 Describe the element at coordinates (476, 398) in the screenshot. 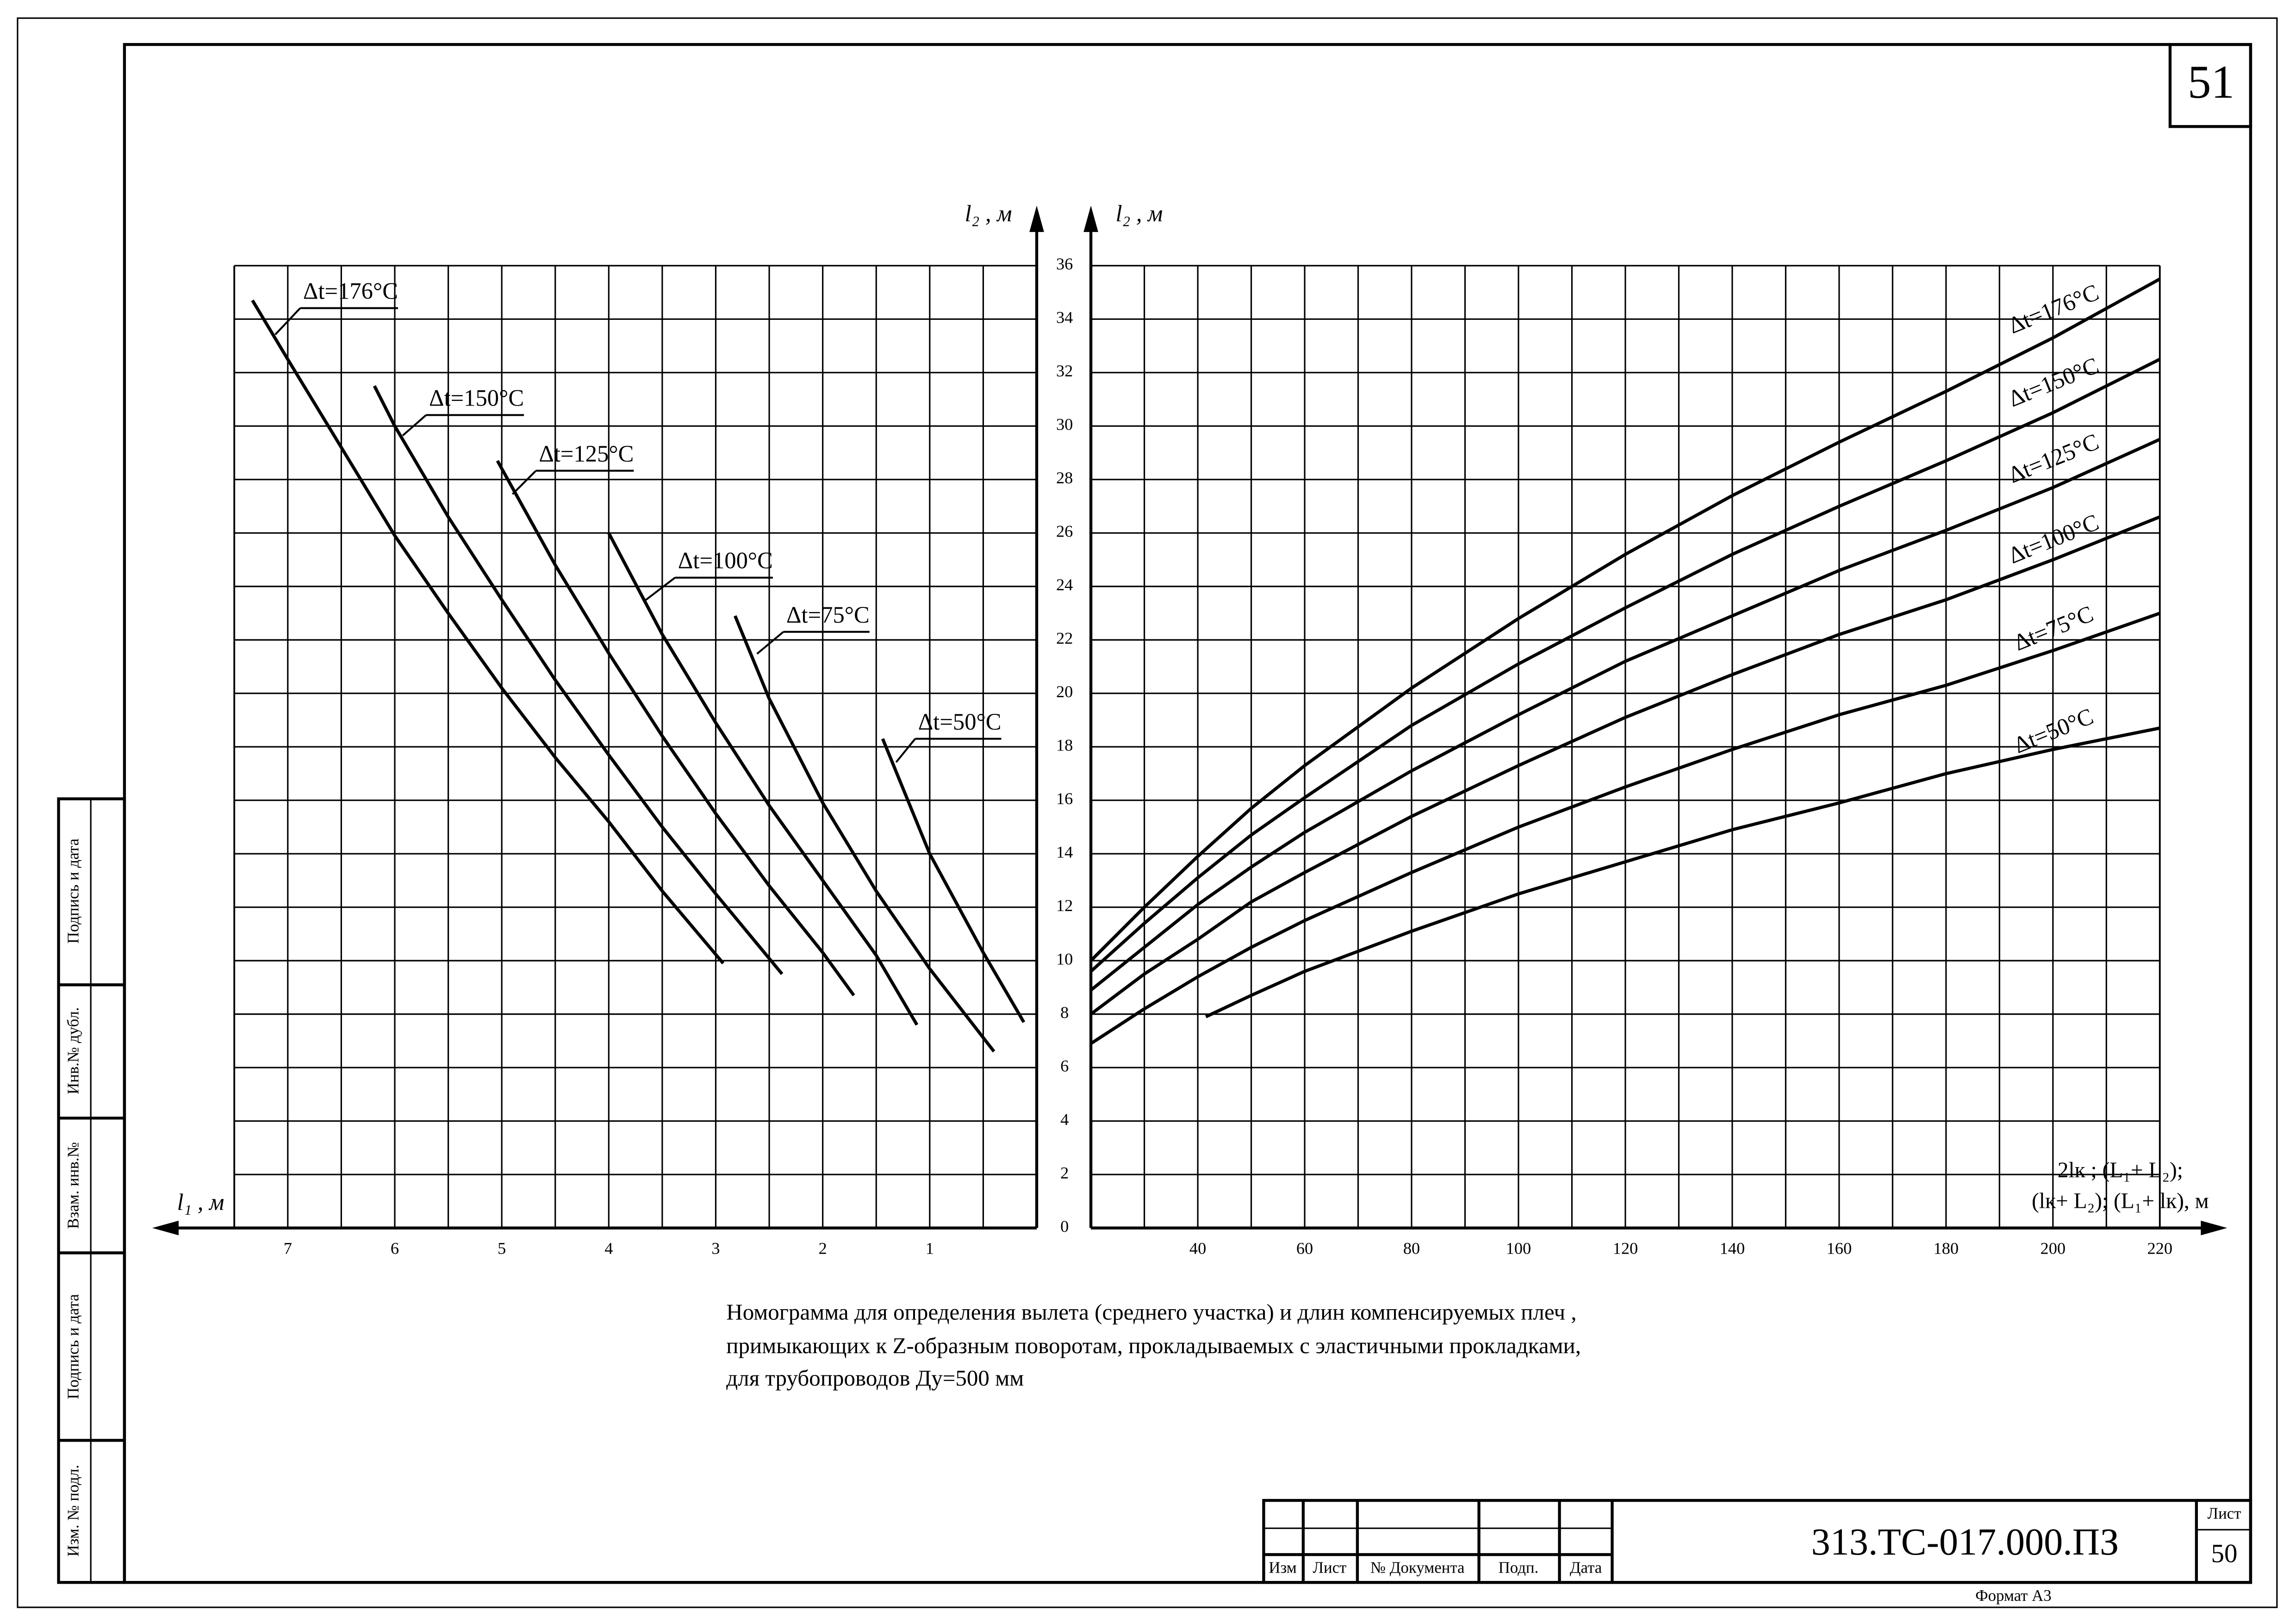

I see `curve-label: Δt=150°C` at that location.